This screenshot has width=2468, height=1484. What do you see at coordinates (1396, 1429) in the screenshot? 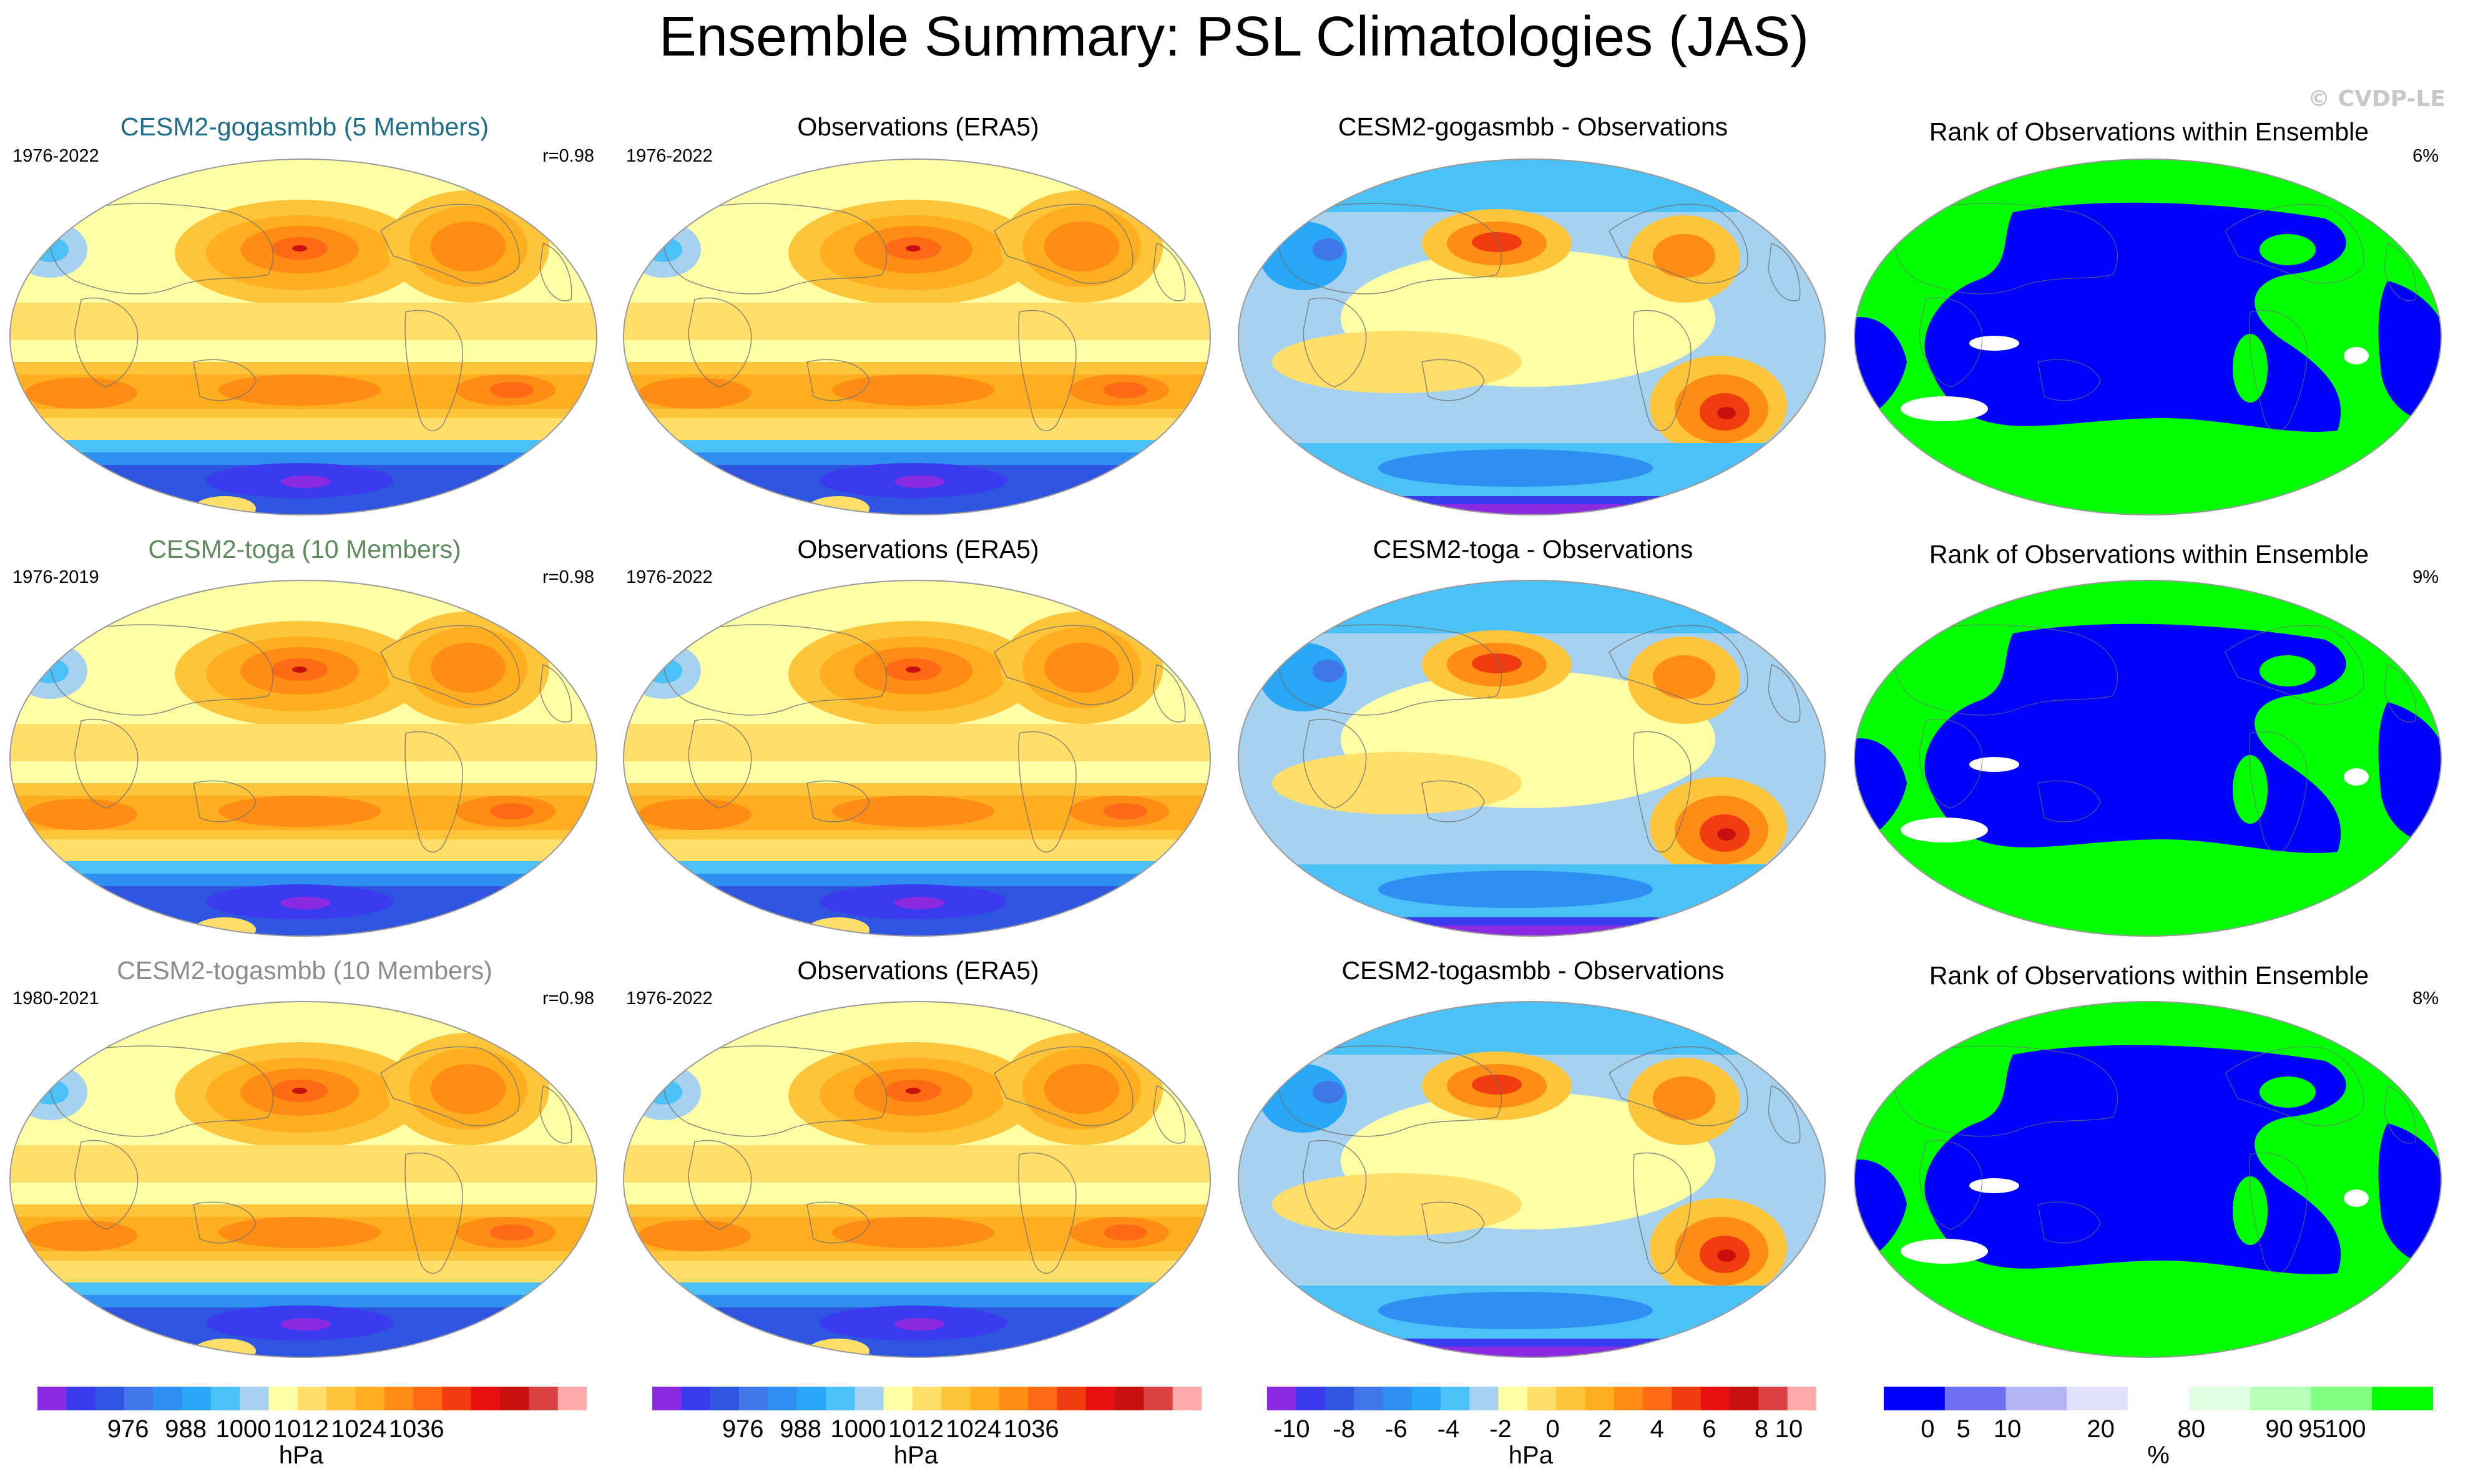
I see `colorbar-tick-label: -6` at bounding box center [1396, 1429].